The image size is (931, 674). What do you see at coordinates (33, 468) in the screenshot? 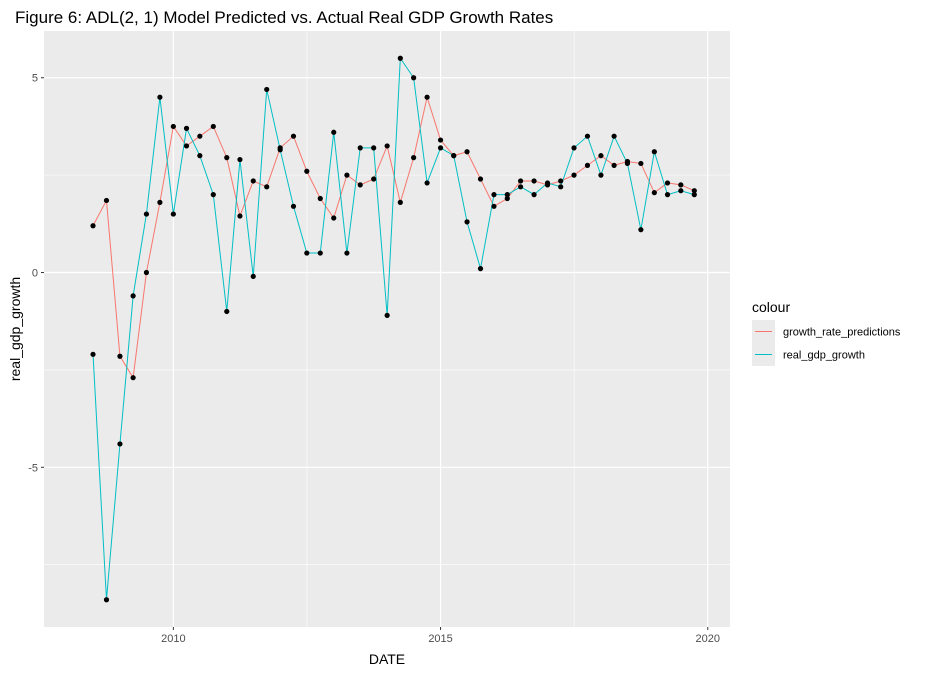
I see `y-tick-label: -5` at bounding box center [33, 468].